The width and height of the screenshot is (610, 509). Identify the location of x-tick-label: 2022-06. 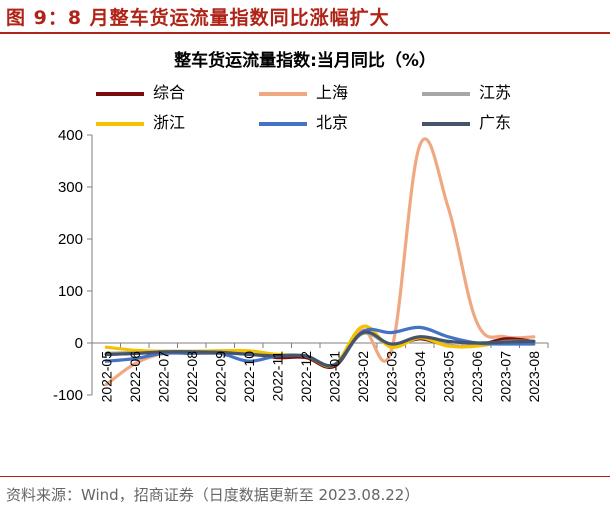
(135, 377).